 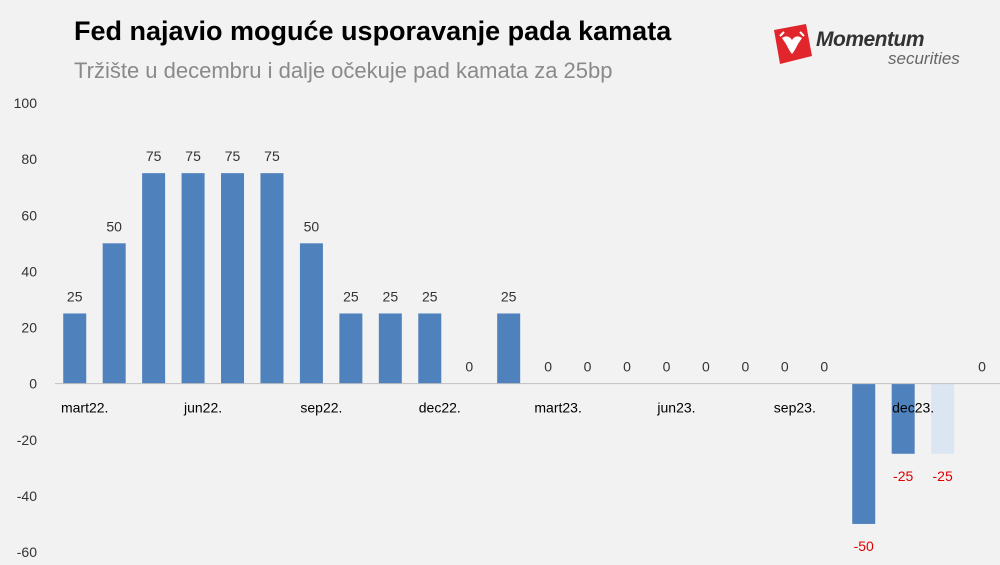 What do you see at coordinates (29, 271) in the screenshot?
I see `y-tick-label: 40` at bounding box center [29, 271].